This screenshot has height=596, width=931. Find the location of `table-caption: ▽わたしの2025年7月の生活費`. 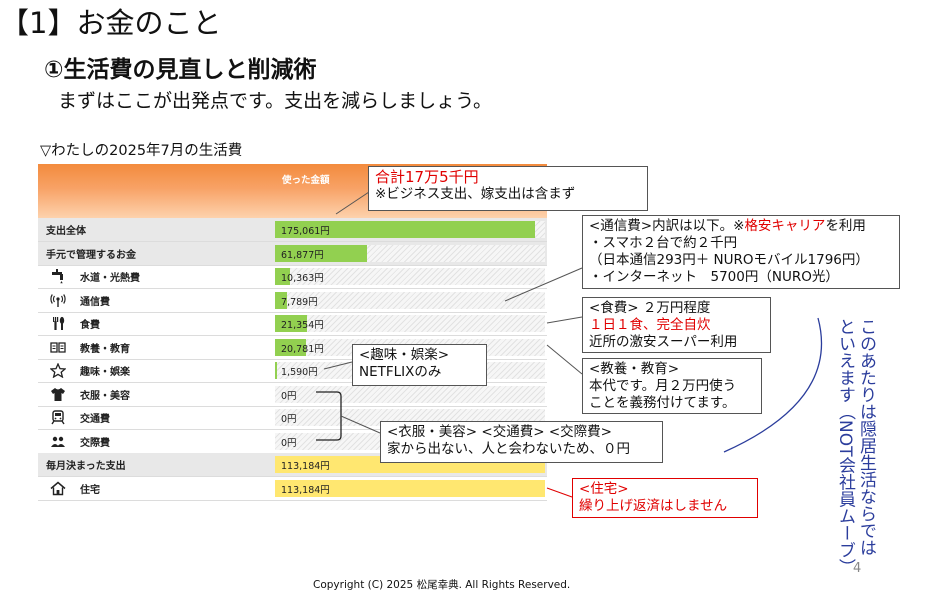

table-caption: ▽わたしの2025年7月の生活費 is located at coordinates (141, 151).